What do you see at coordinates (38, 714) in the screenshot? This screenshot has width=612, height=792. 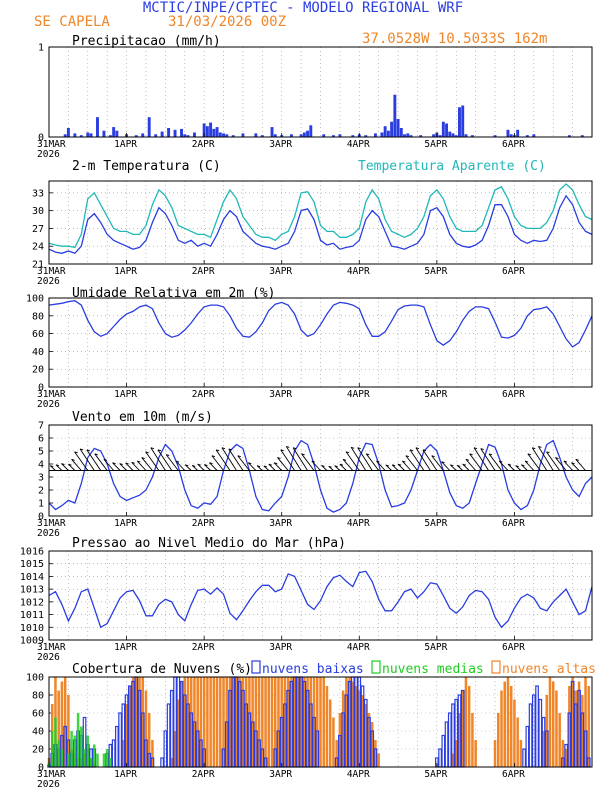 I see `clouds-ytick-label: 60` at bounding box center [38, 714].